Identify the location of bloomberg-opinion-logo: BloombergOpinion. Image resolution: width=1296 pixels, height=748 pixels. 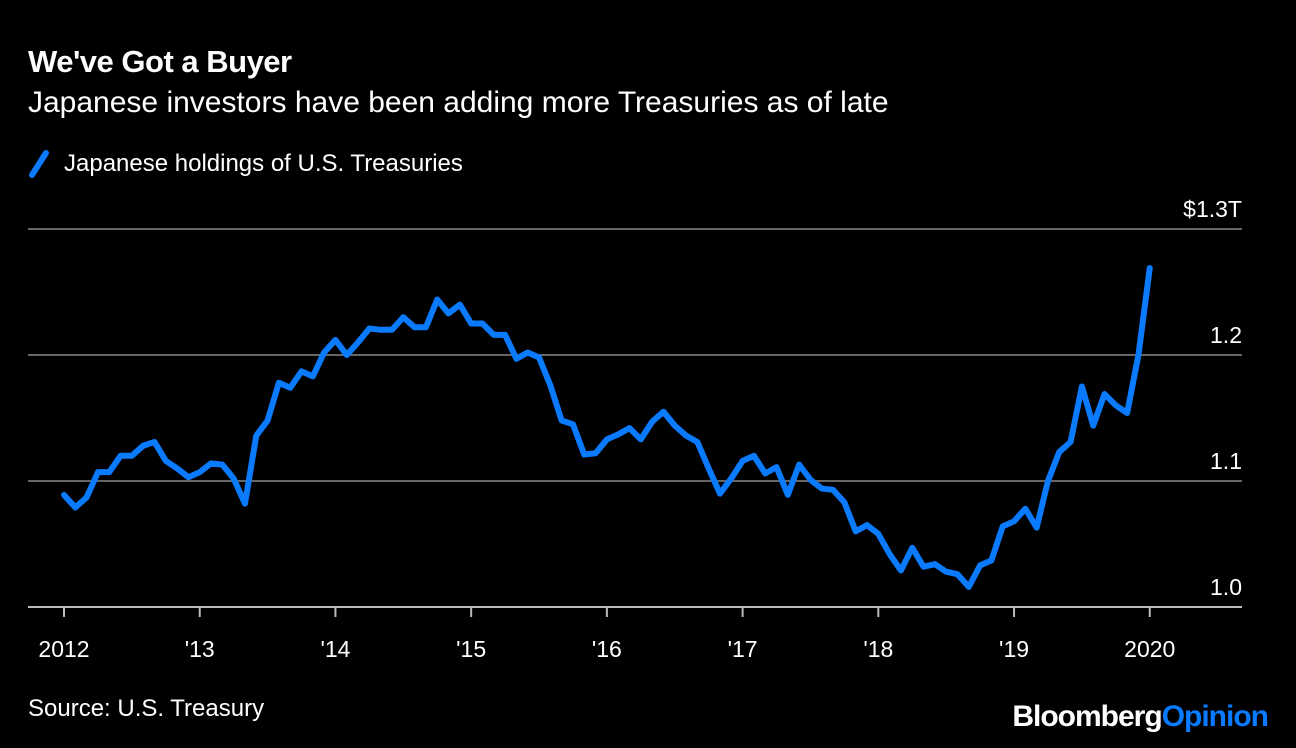
(1140, 717).